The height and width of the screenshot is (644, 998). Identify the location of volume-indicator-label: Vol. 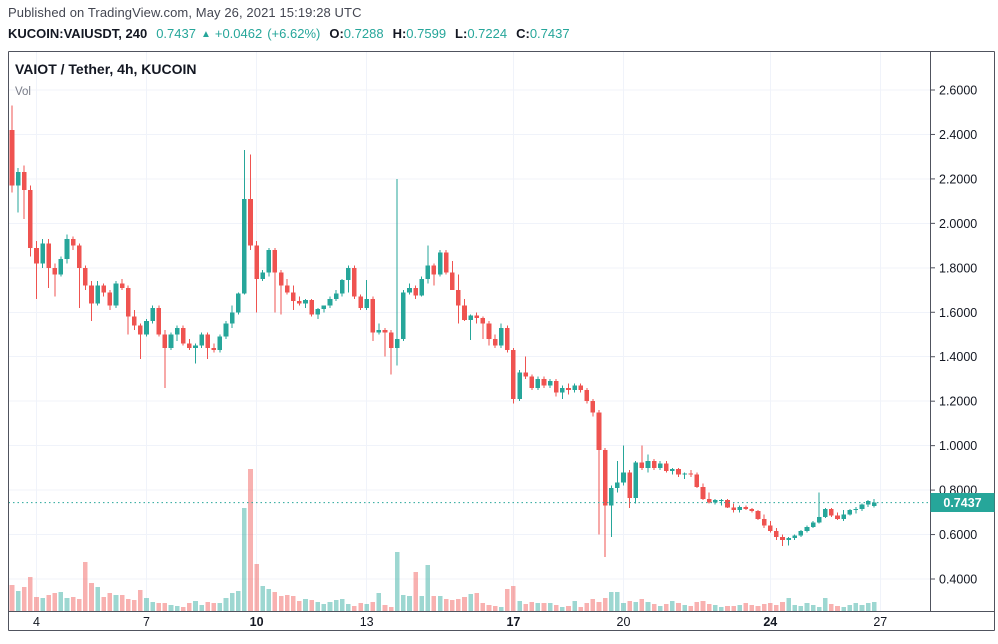
(23, 92).